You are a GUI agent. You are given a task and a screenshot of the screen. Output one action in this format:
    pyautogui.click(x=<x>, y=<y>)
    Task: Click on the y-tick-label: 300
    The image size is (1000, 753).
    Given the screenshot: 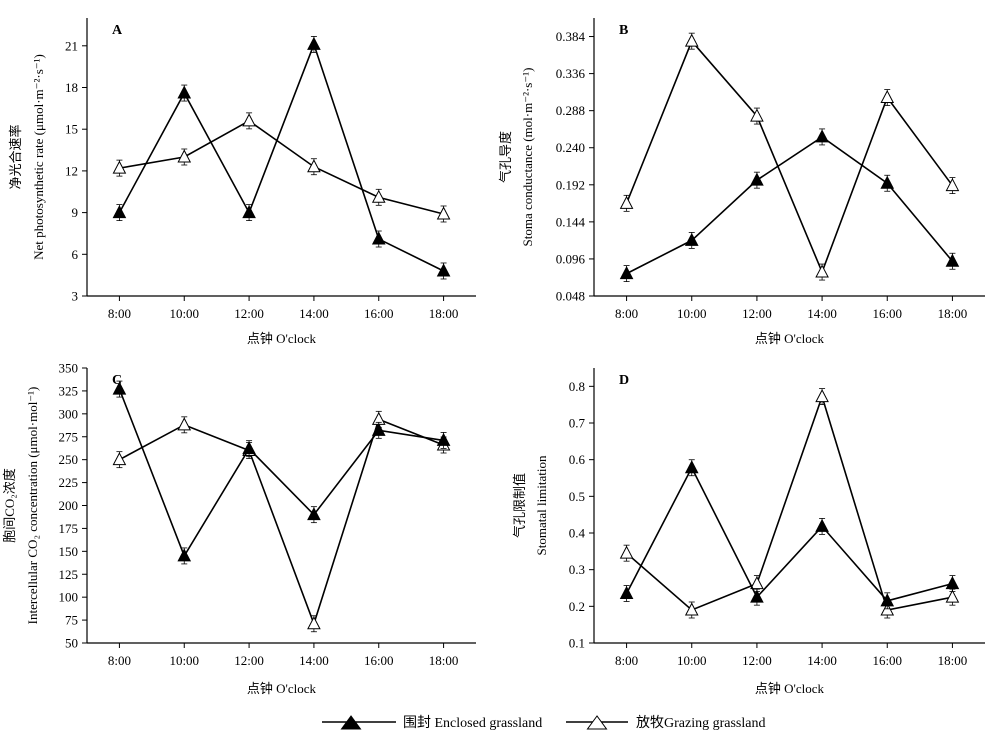 What is the action you would take?
    pyautogui.click(x=69, y=413)
    